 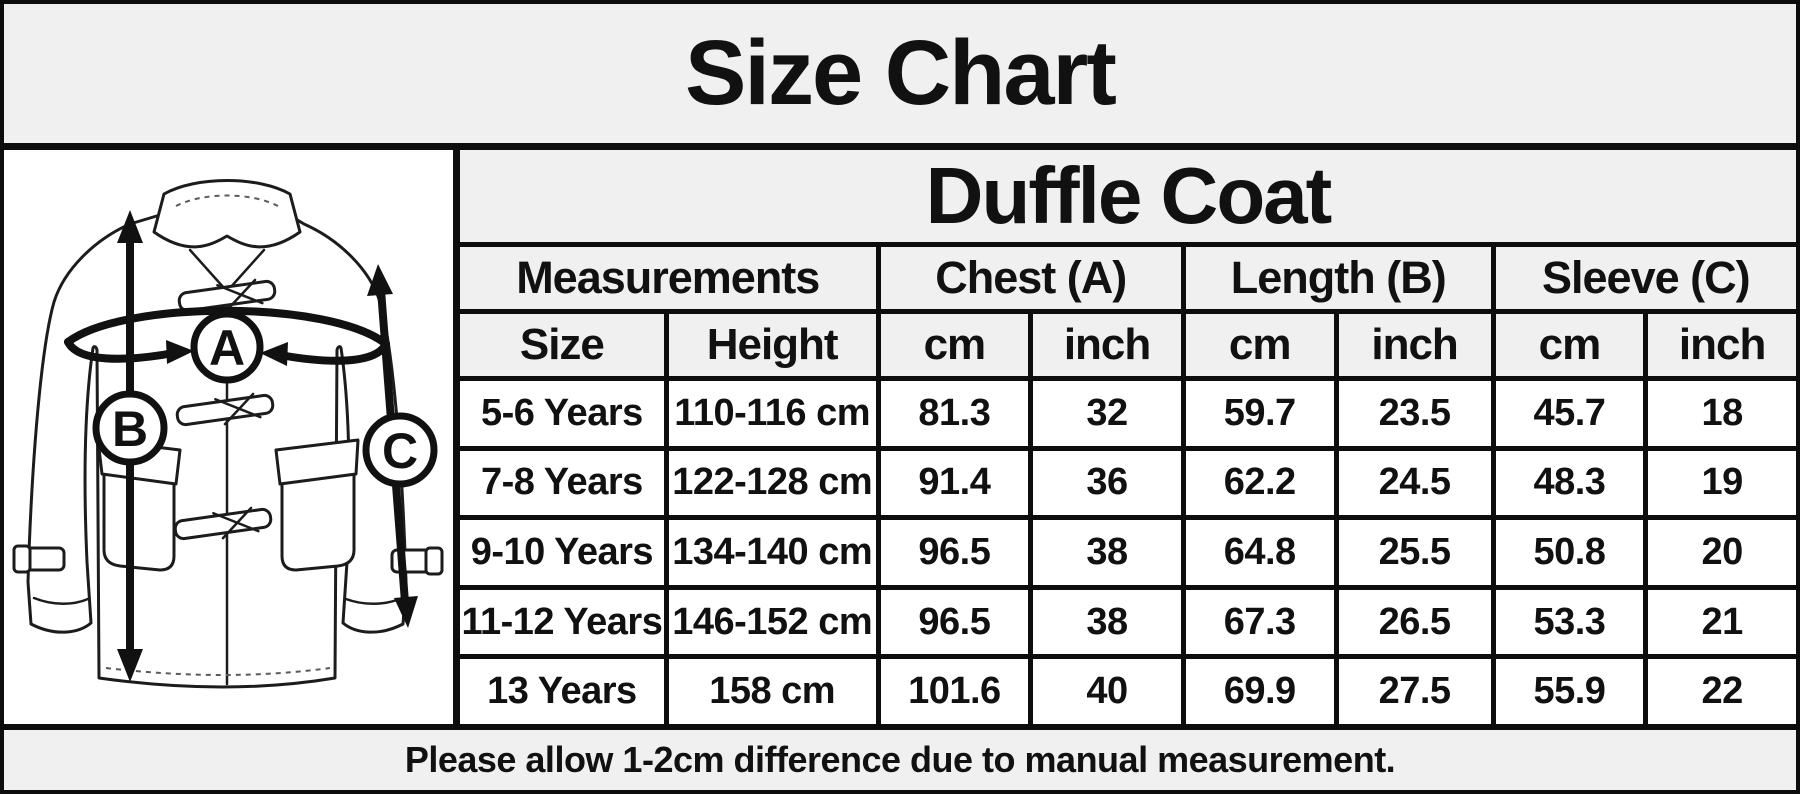 I want to click on col-header-chest-inch: inch, so click(x=1107, y=345).